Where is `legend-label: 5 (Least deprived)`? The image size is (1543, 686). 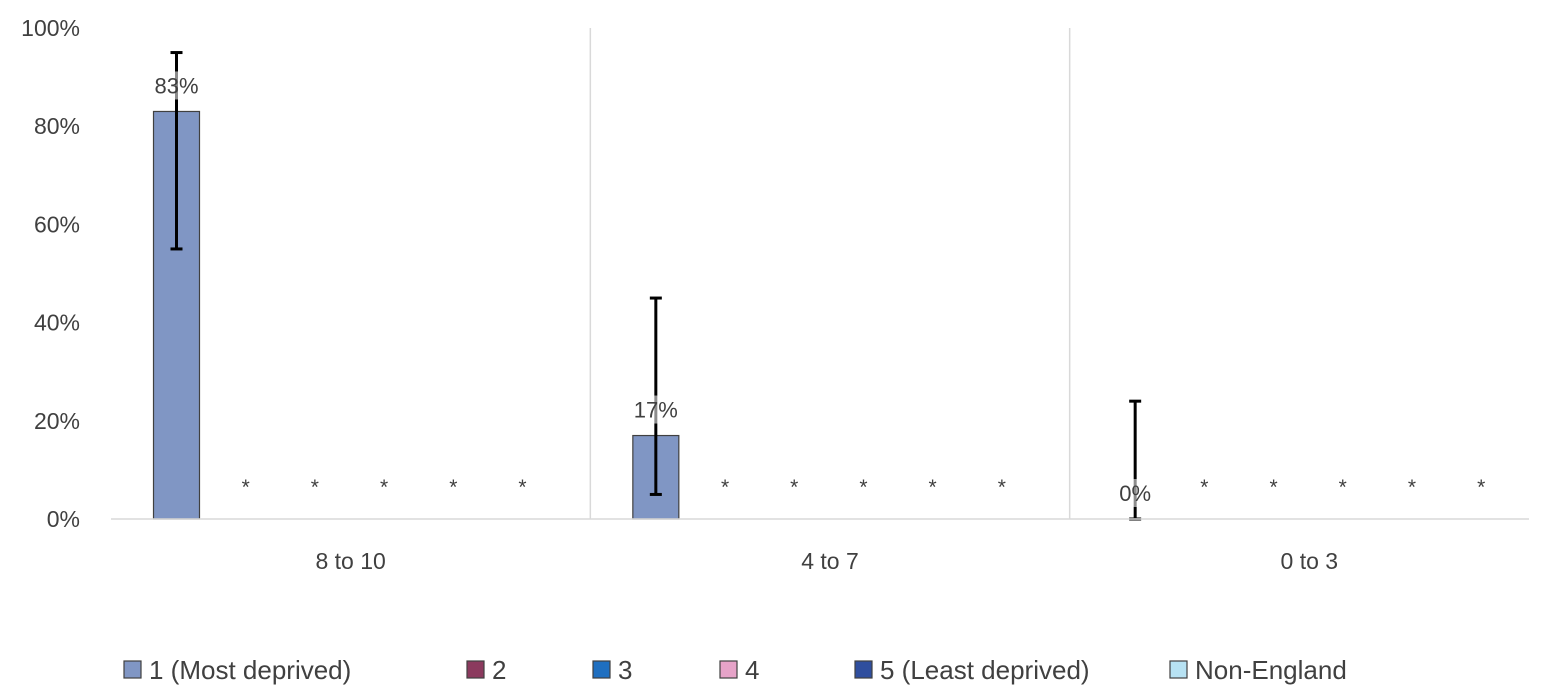 legend-label: 5 (Least deprived) is located at coordinates (985, 670).